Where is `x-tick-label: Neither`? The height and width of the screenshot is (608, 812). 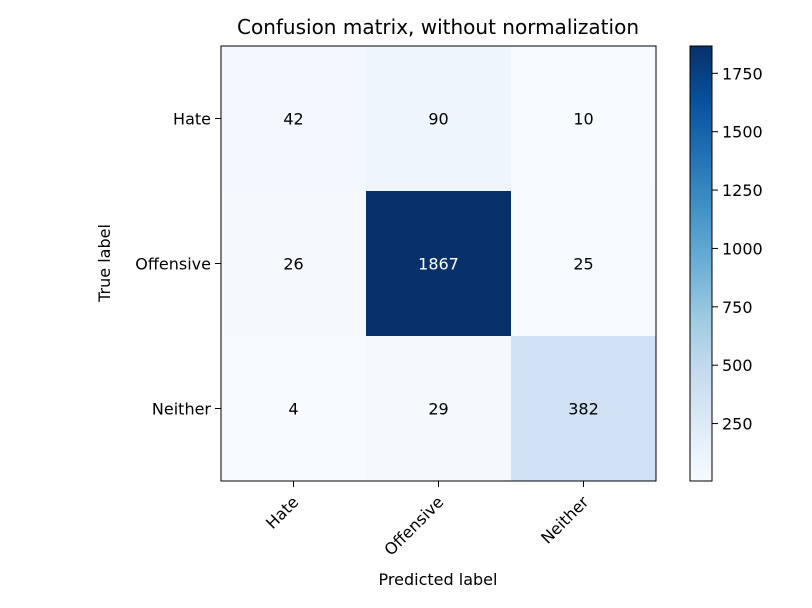 x-tick-label: Neither is located at coordinates (565, 520).